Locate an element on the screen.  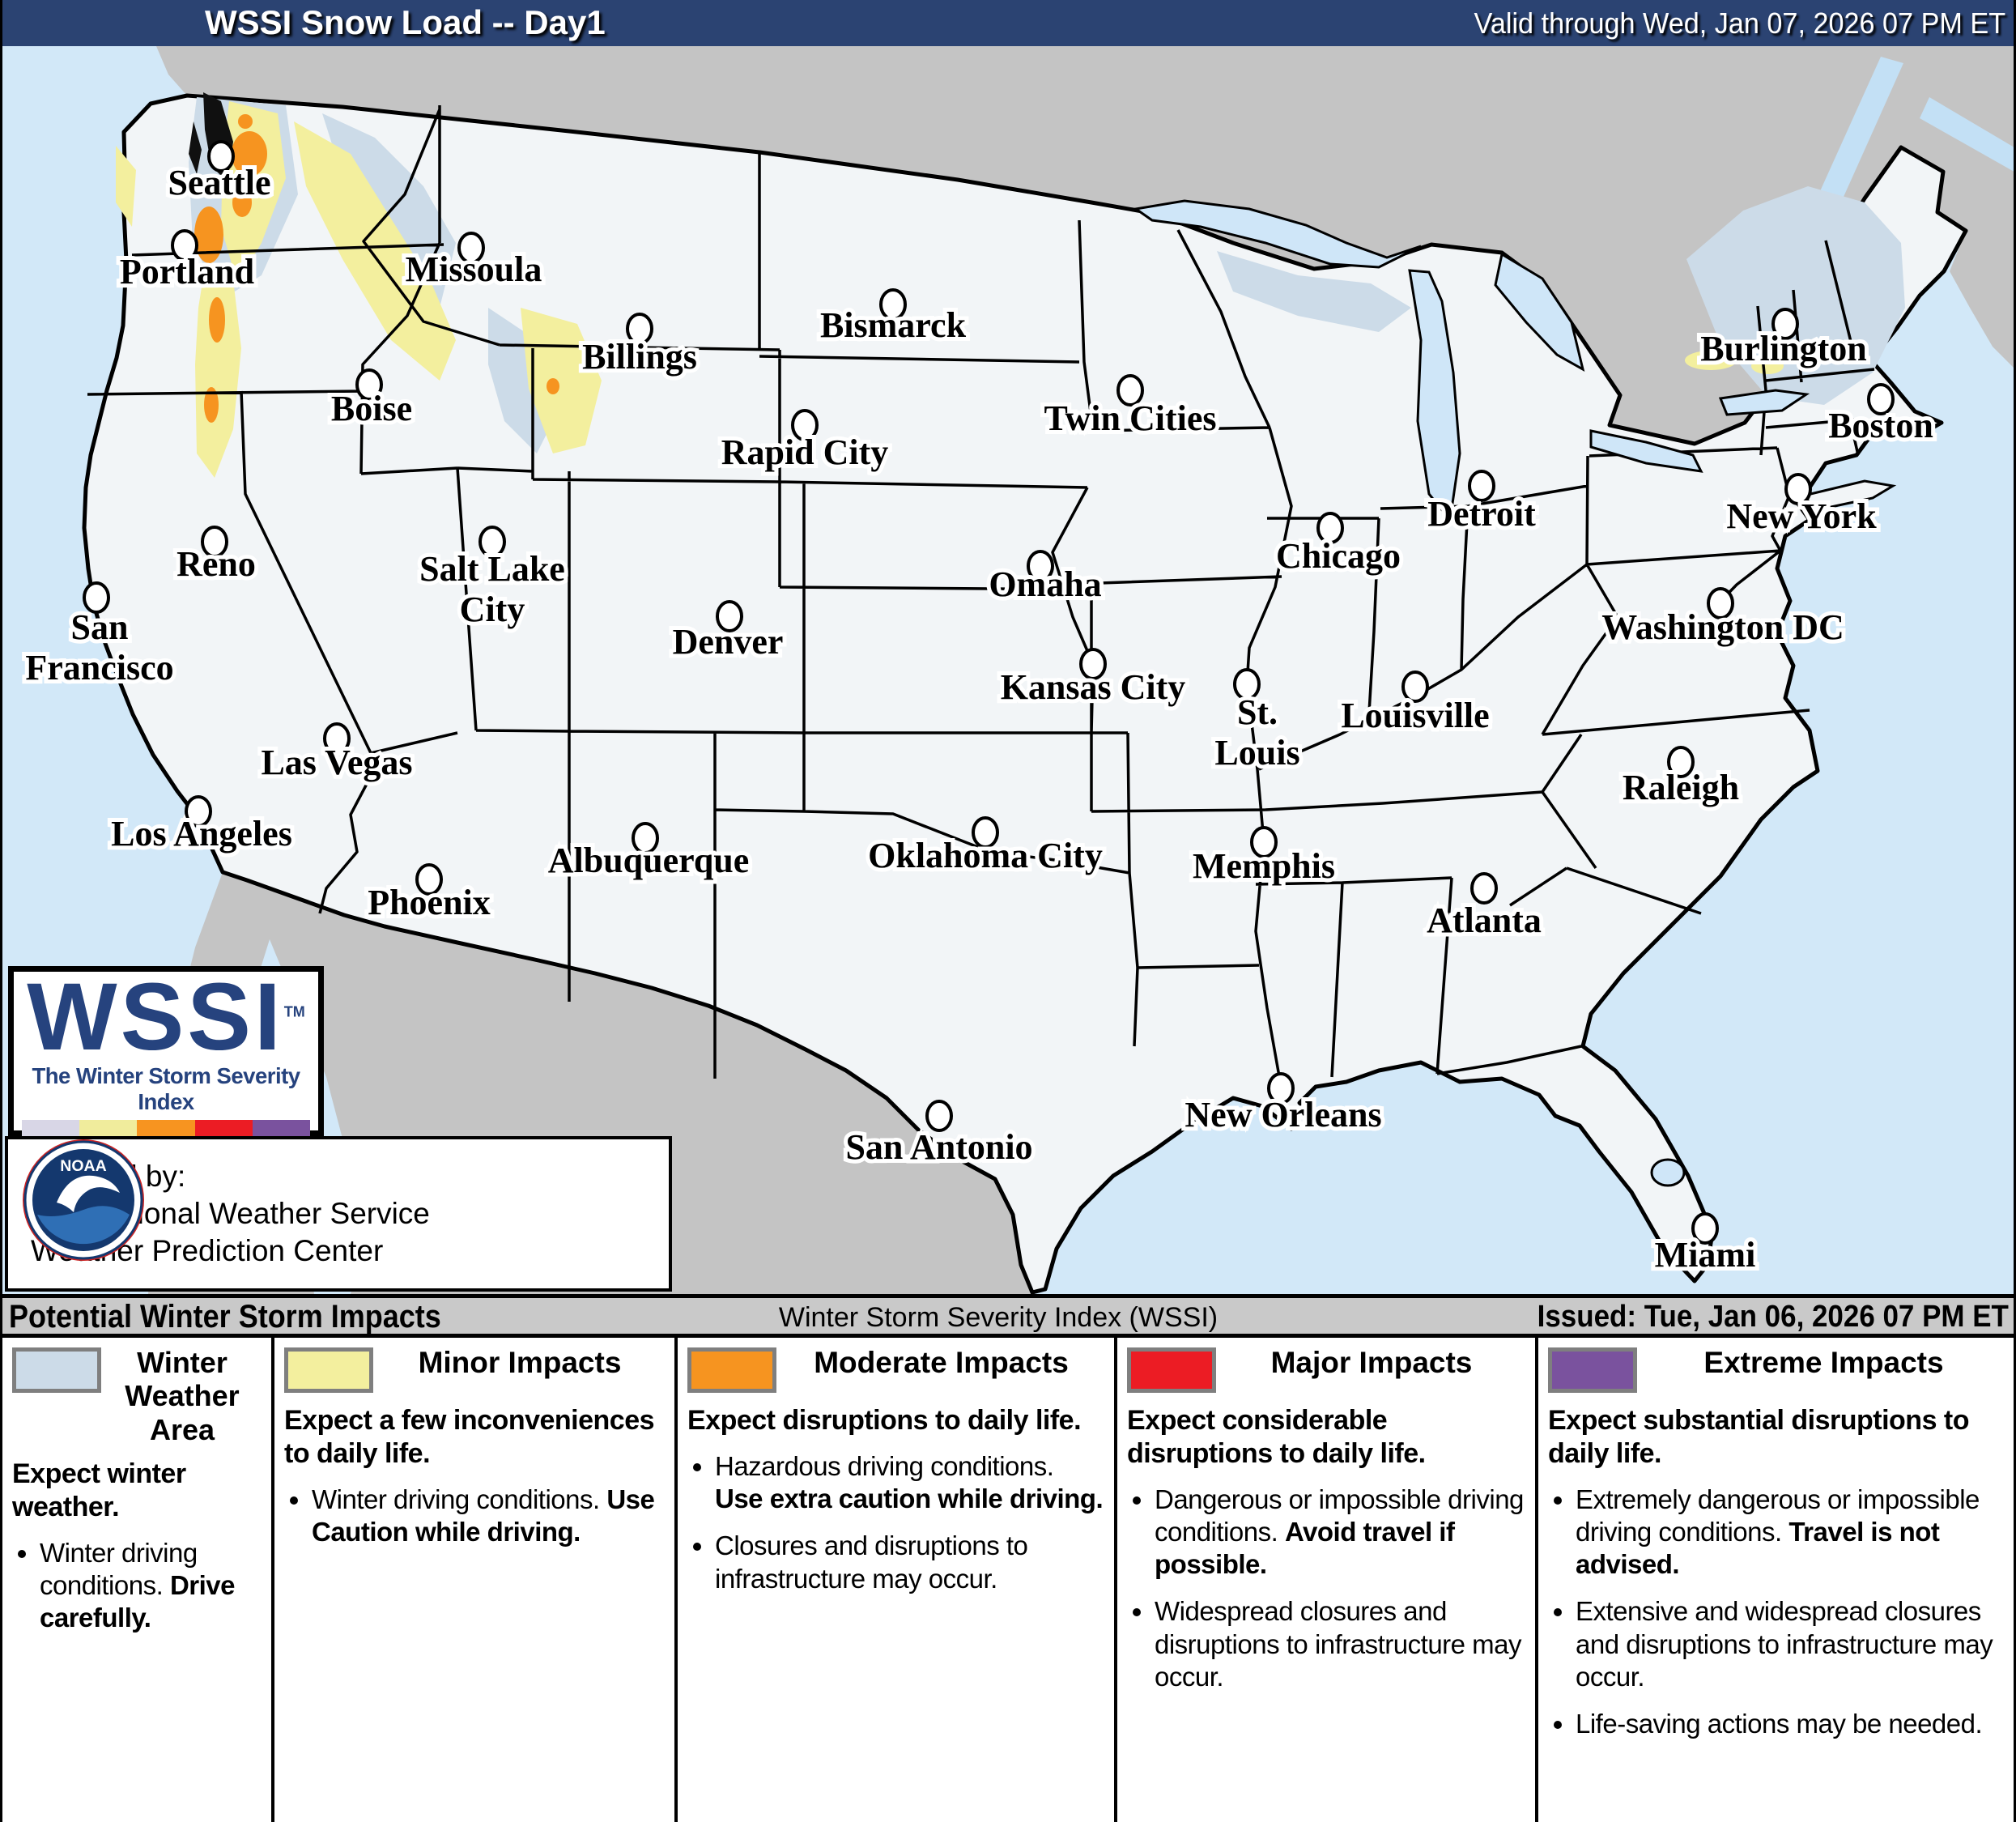
legend-intro: Expect disruptions to daily life. is located at coordinates (885, 1420).